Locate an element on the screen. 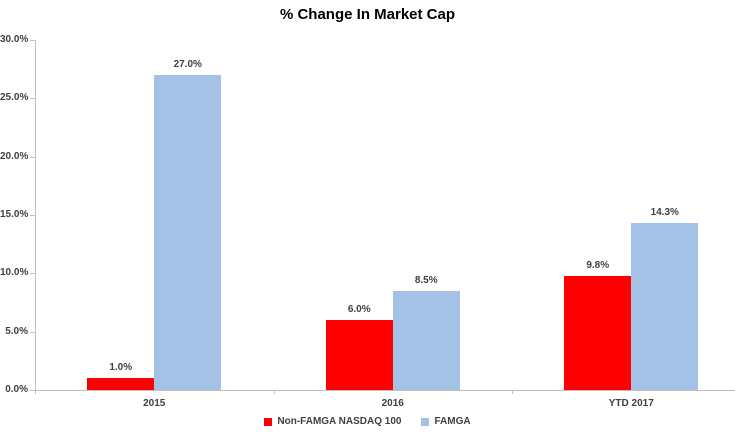 This screenshot has height=439, width=735. y-axis-tick-label: 20.0% is located at coordinates (14, 156).